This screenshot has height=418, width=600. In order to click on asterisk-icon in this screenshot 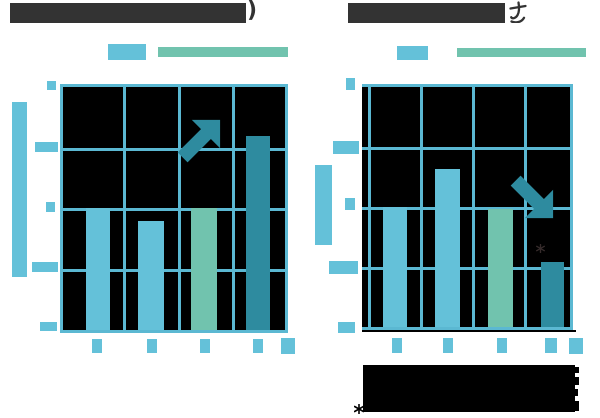, I will do `click(540, 248)`.